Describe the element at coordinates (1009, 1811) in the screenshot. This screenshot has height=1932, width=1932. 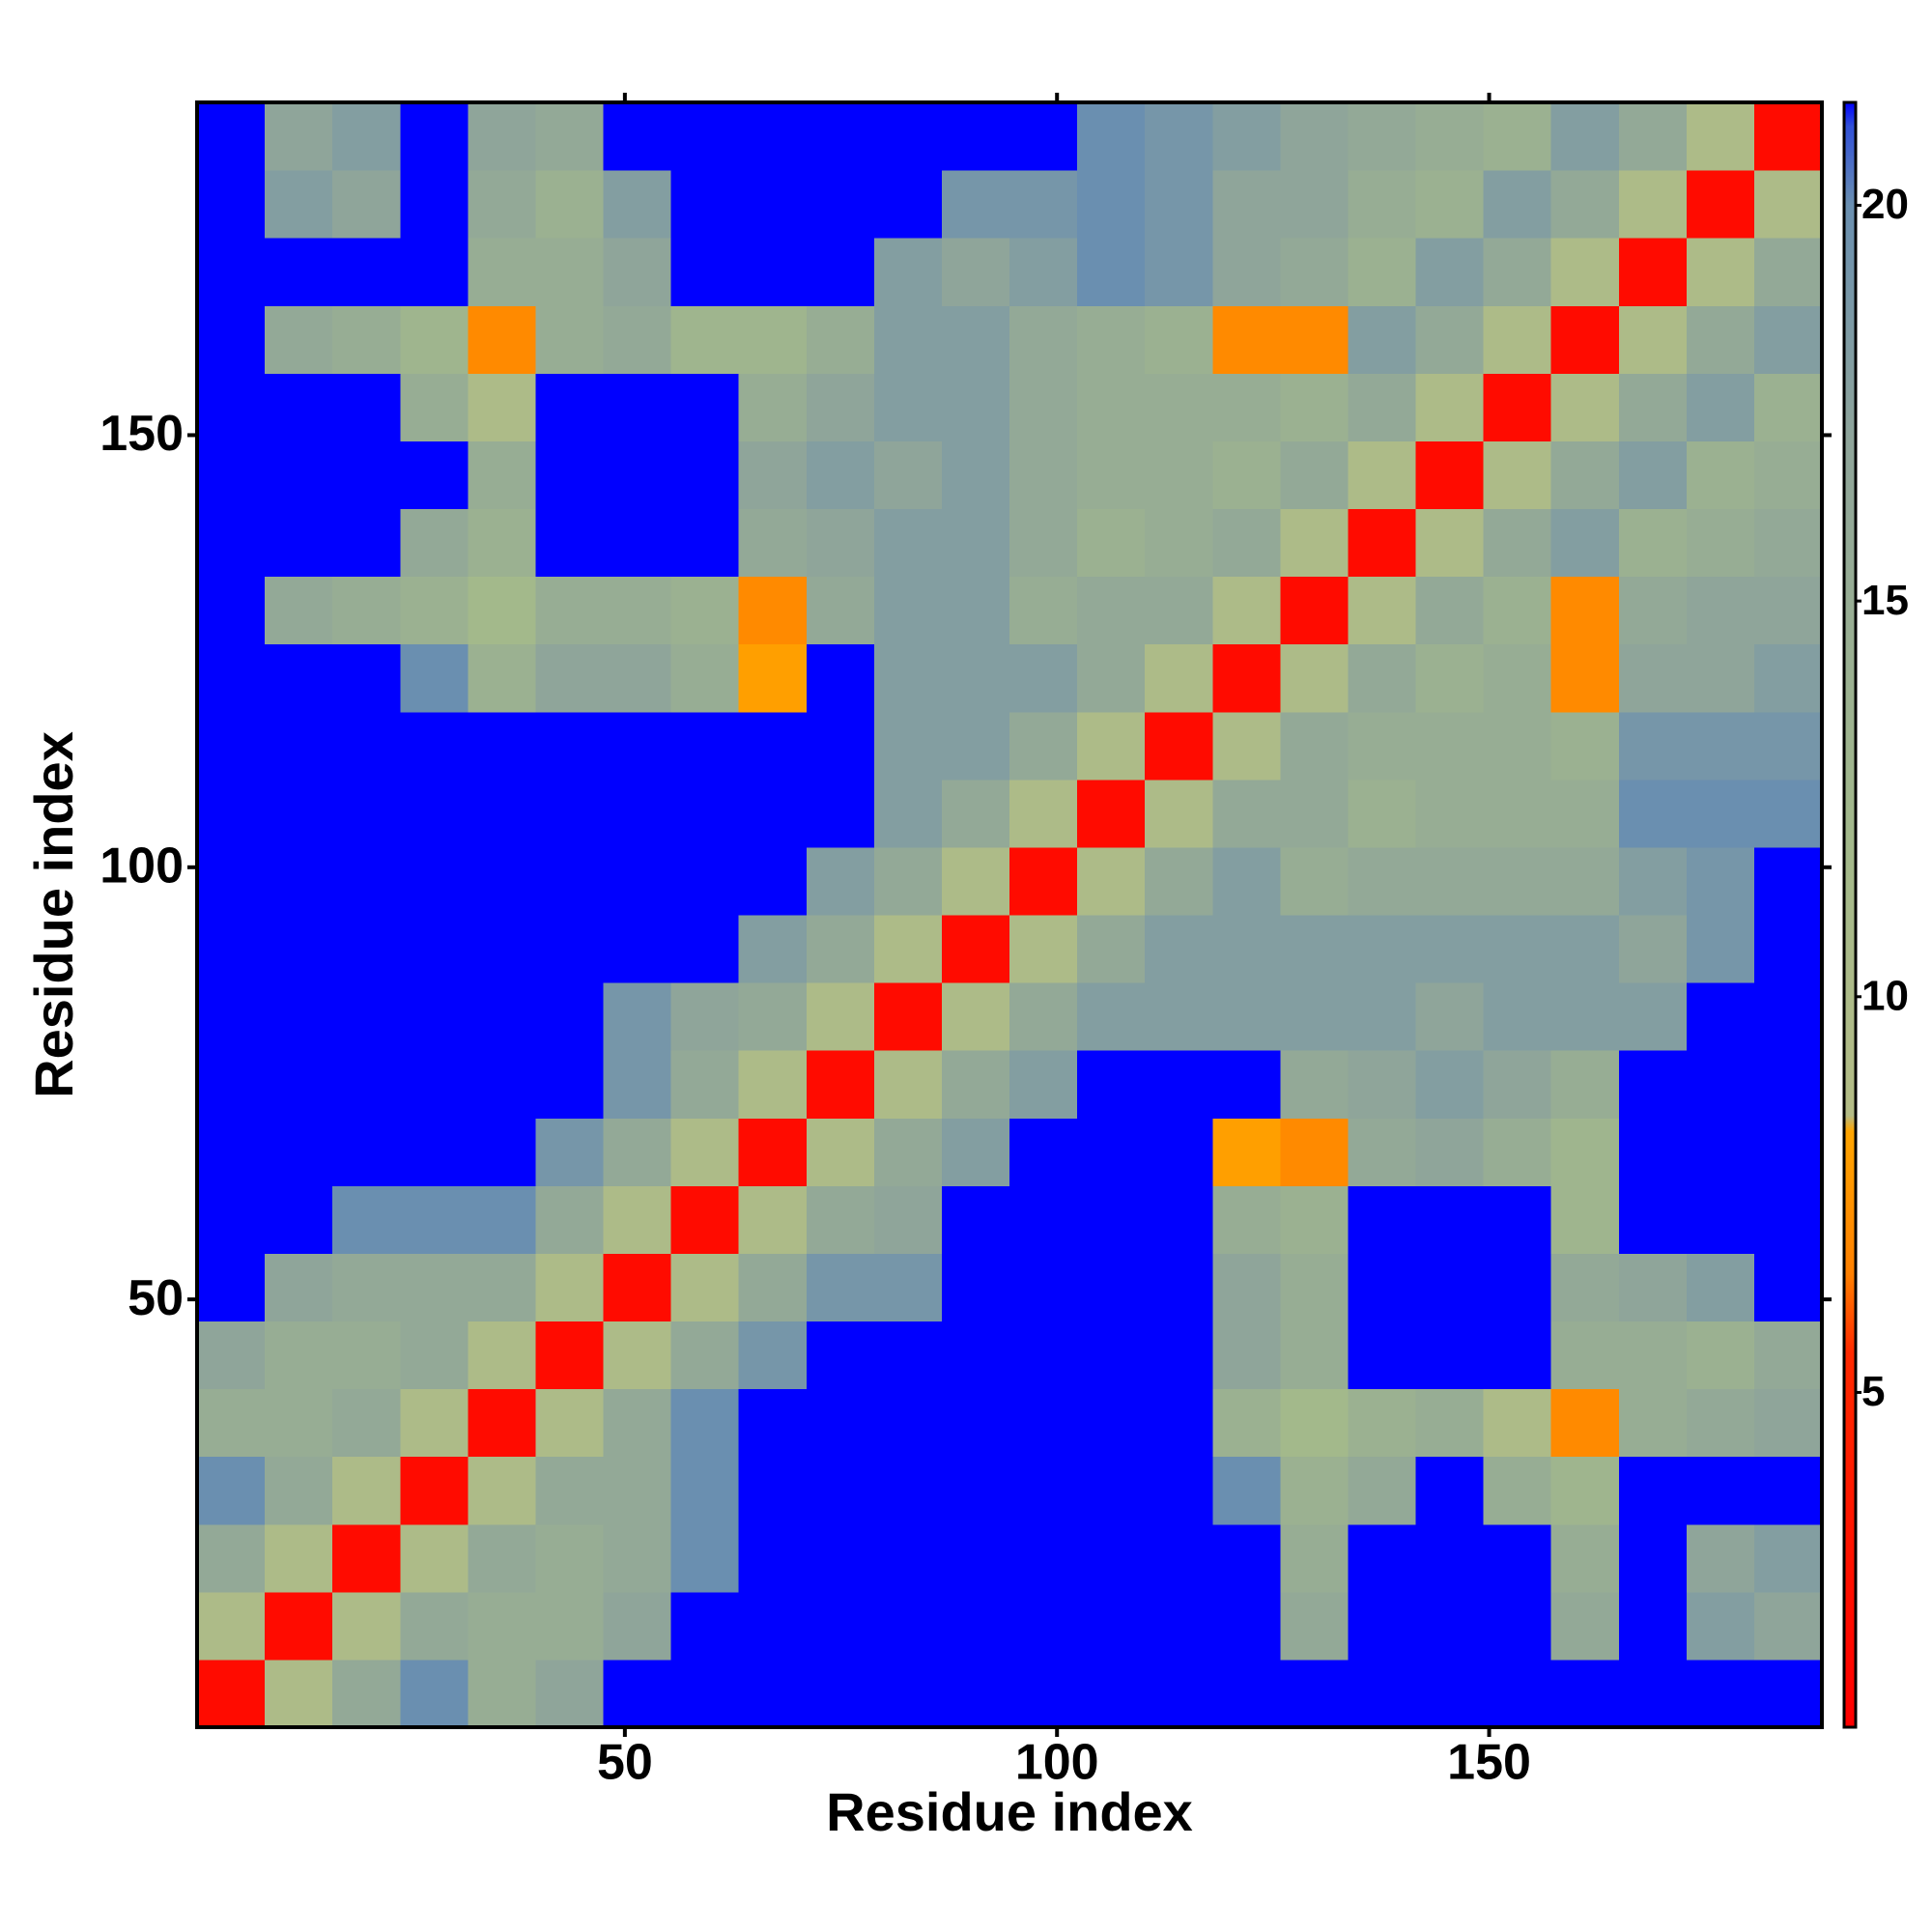
I see `x-axis-title: Residue index` at that location.